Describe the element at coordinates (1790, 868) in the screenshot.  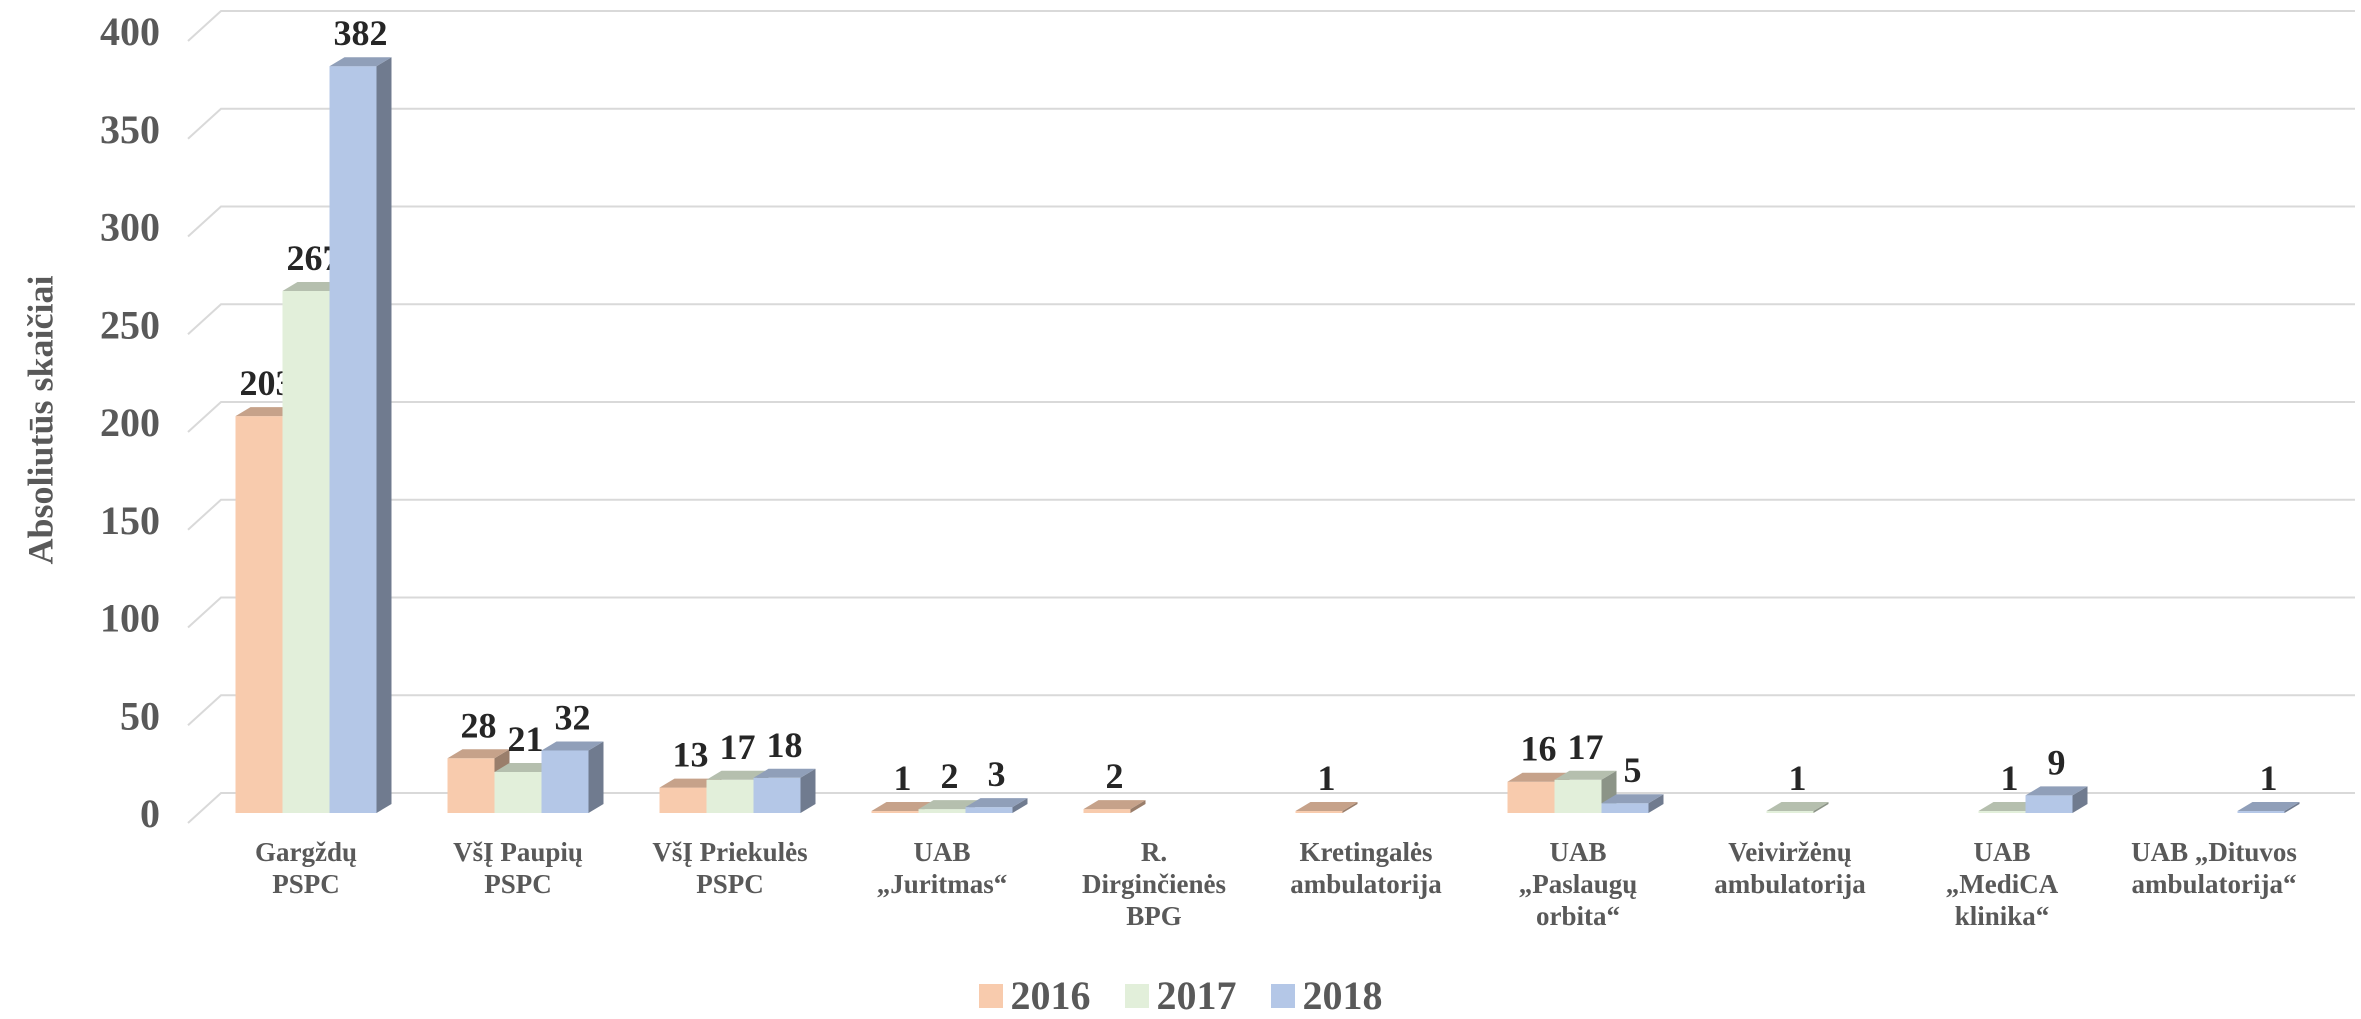
I see `x-tick-label: Veiviržėnų ambulatorija` at that location.